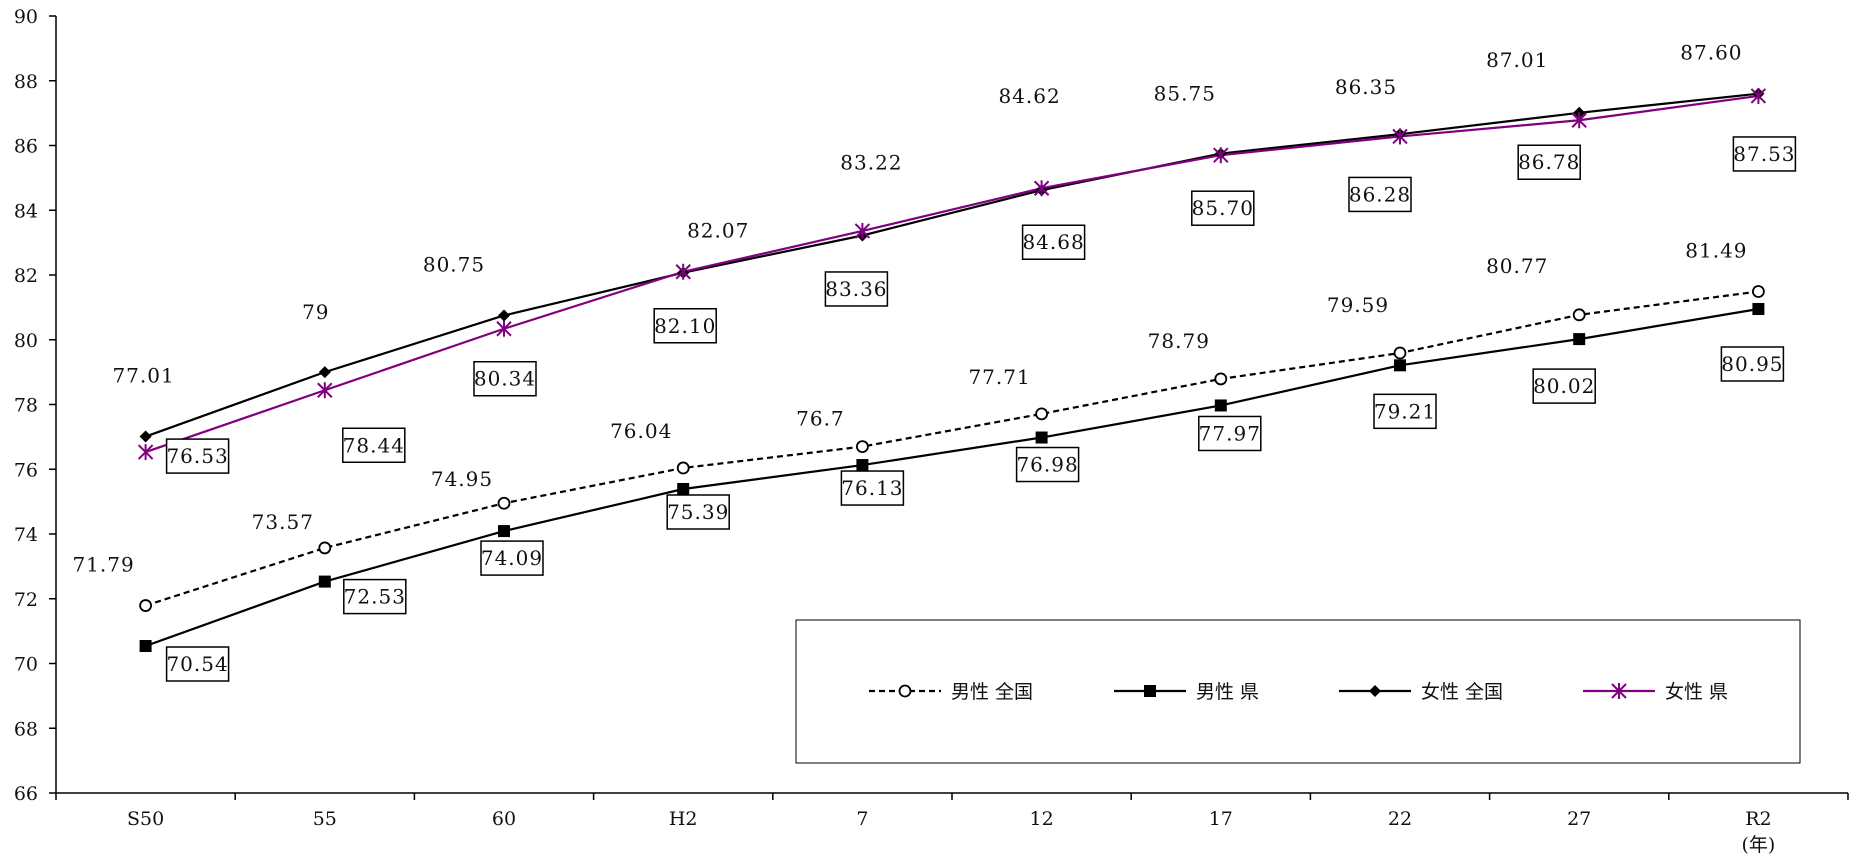  I want to click on data-label: 79, so click(315, 312).